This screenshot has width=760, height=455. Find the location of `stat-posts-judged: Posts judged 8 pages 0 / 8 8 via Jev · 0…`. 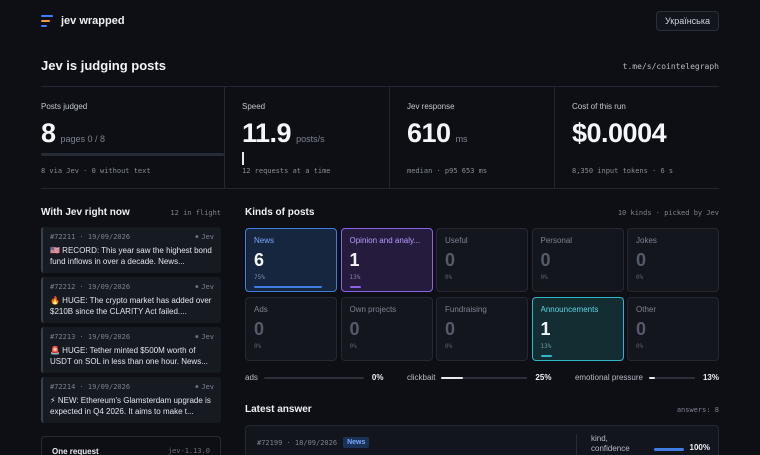

stat-posts-judged: Posts judged 8 pages 0 / 8 8 via Jev · 0… is located at coordinates (132, 137).